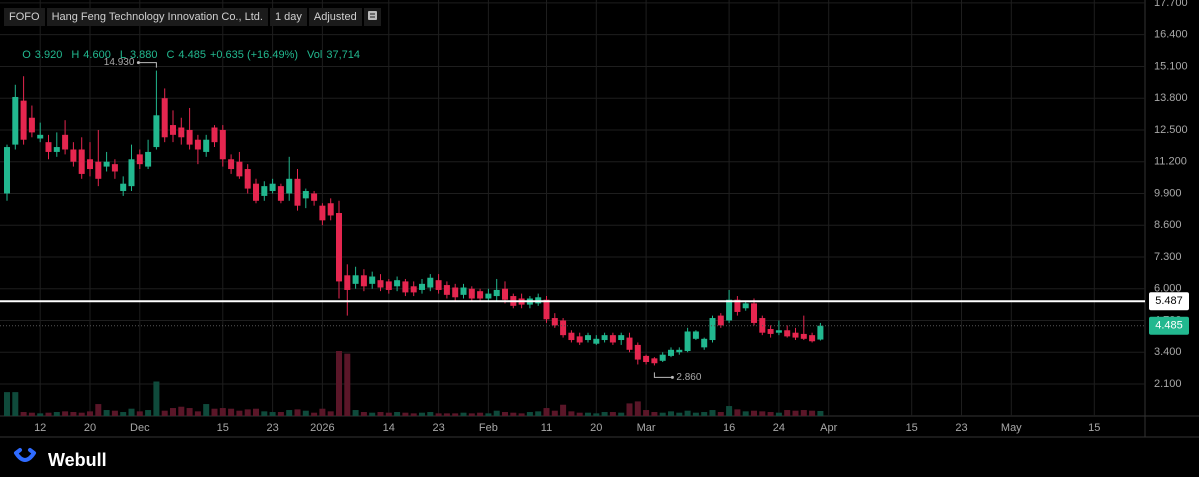  I want to click on symbol: FOFO, so click(24, 17).